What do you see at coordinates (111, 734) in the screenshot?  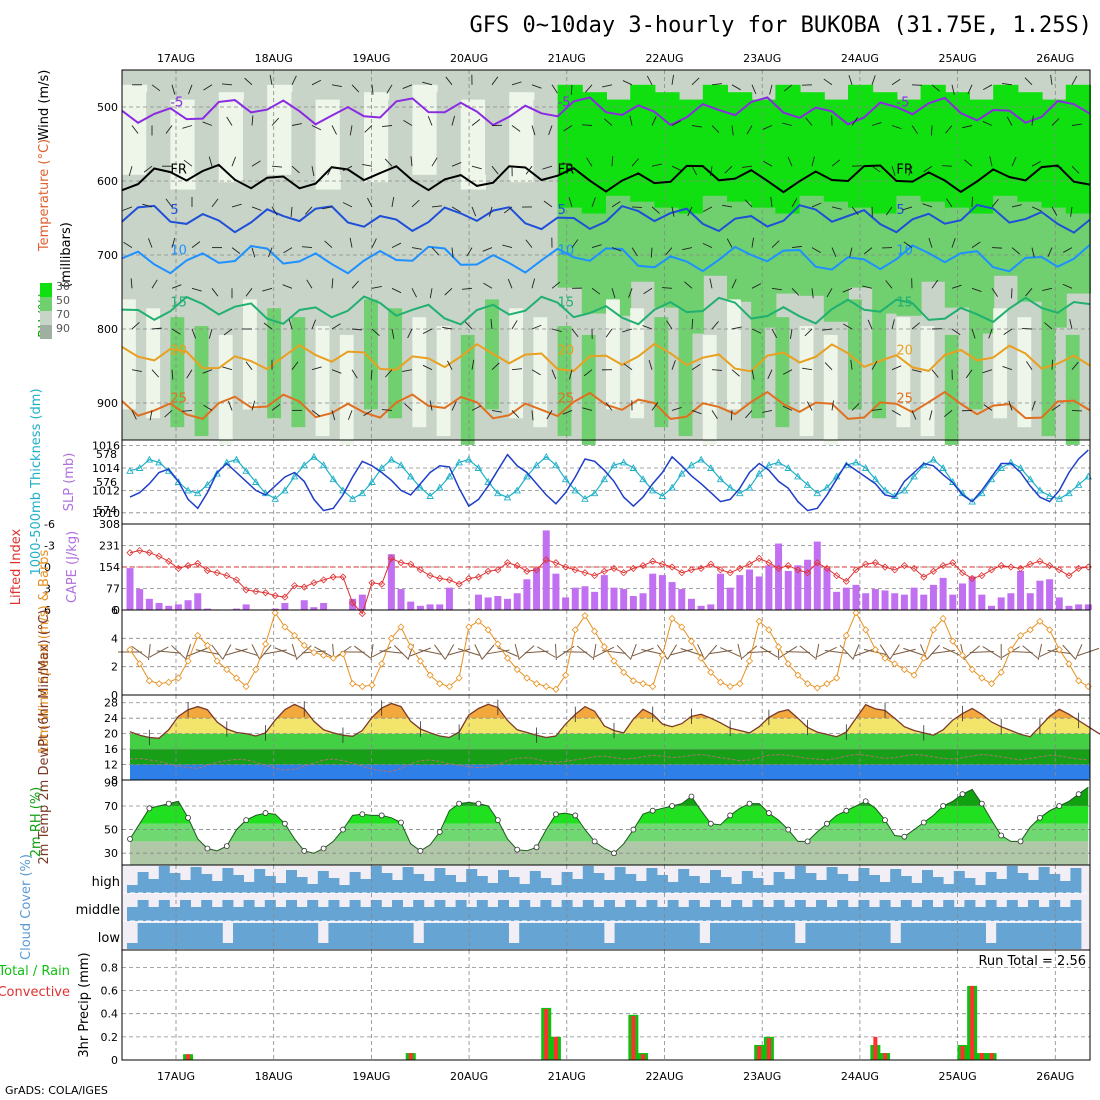 I see `temp-tick-label: 20` at bounding box center [111, 734].